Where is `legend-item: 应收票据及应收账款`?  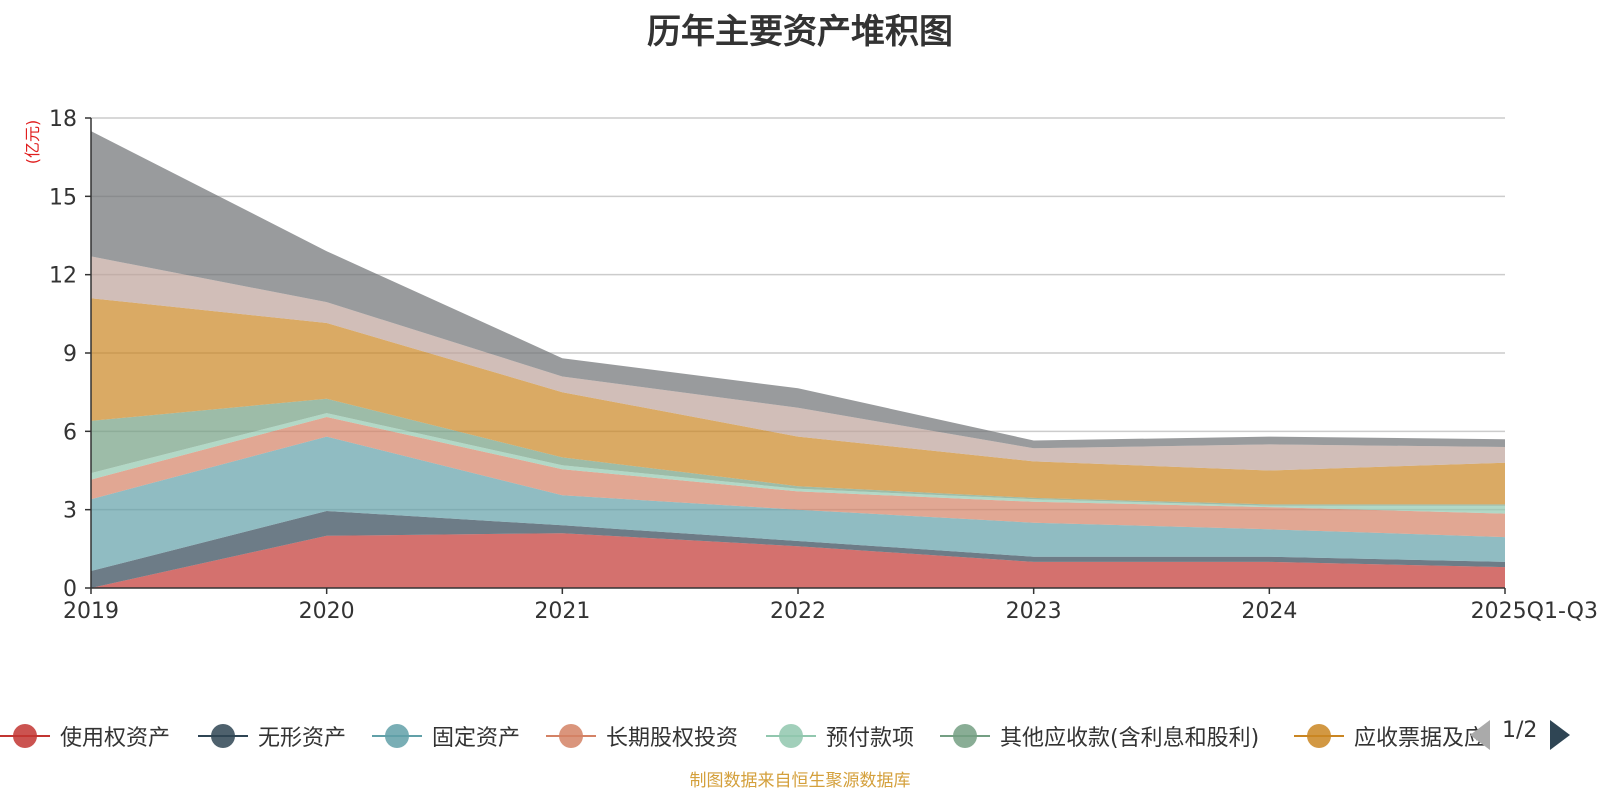 legend-item: 应收票据及应收账款 is located at coordinates (1392, 736).